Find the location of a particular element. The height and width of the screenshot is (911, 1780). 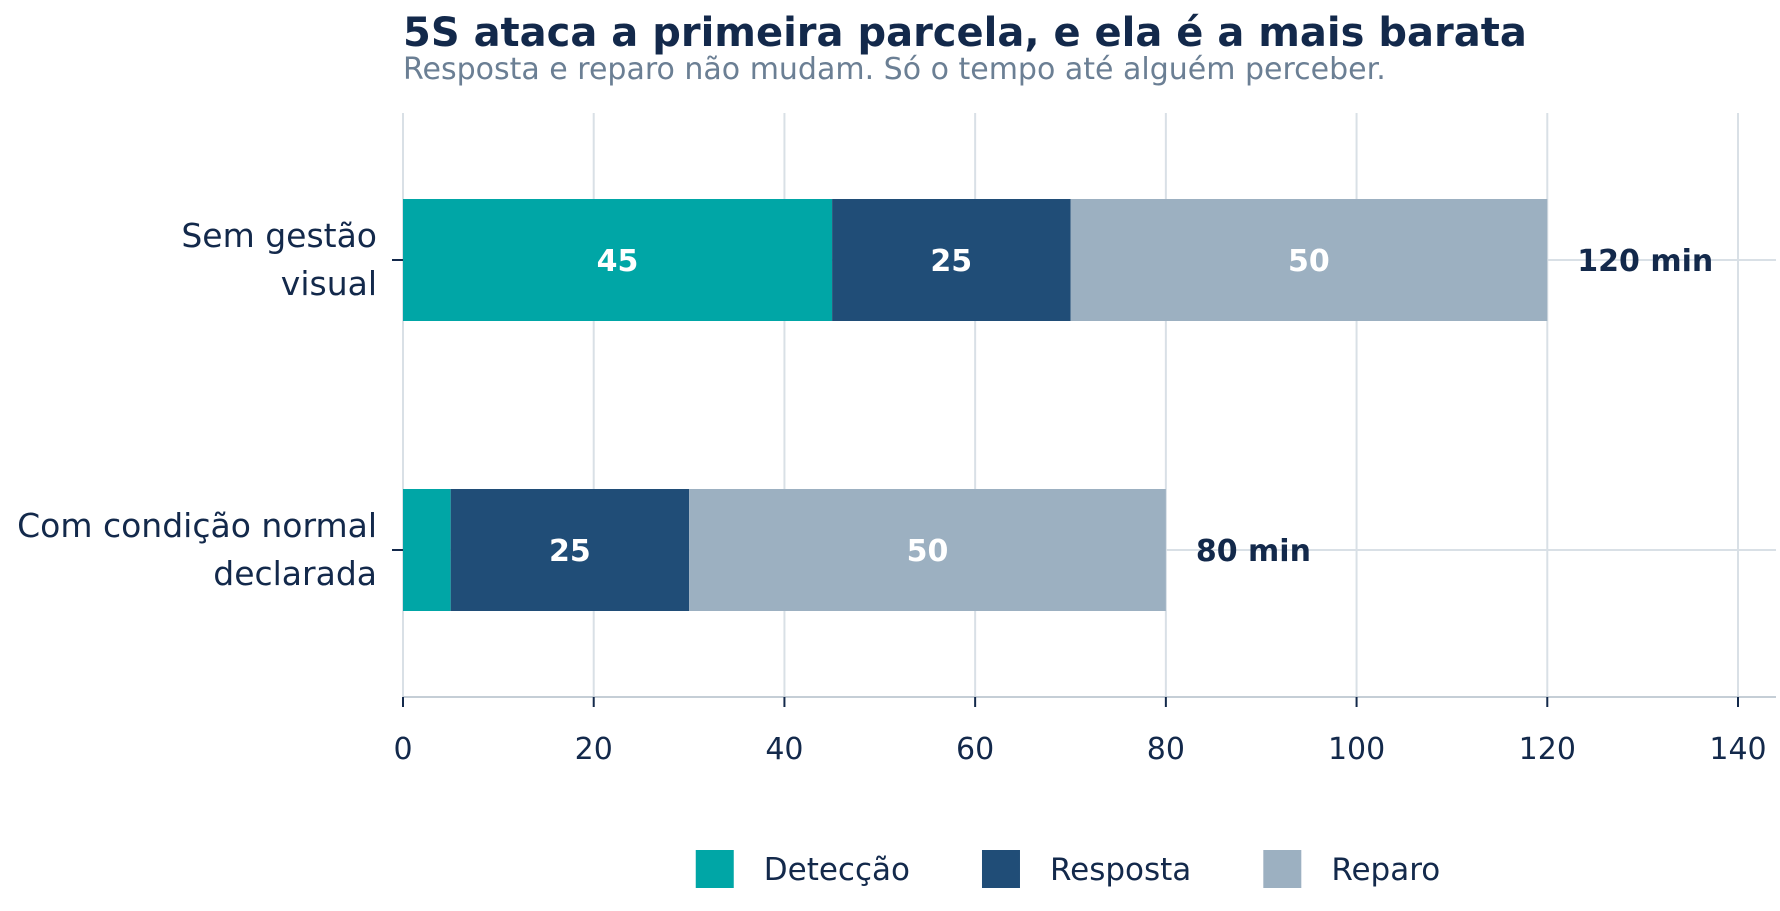

x-axis: 0 20 40 60 80 100 120 140 is located at coordinates (1084, 731).